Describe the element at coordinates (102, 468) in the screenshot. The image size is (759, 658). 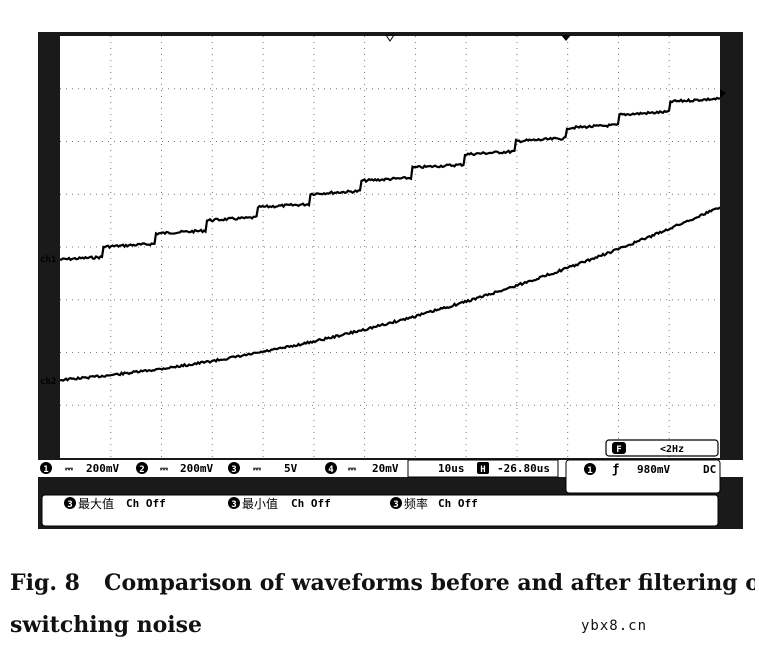
I see `ch1-scale: 200mV` at that location.